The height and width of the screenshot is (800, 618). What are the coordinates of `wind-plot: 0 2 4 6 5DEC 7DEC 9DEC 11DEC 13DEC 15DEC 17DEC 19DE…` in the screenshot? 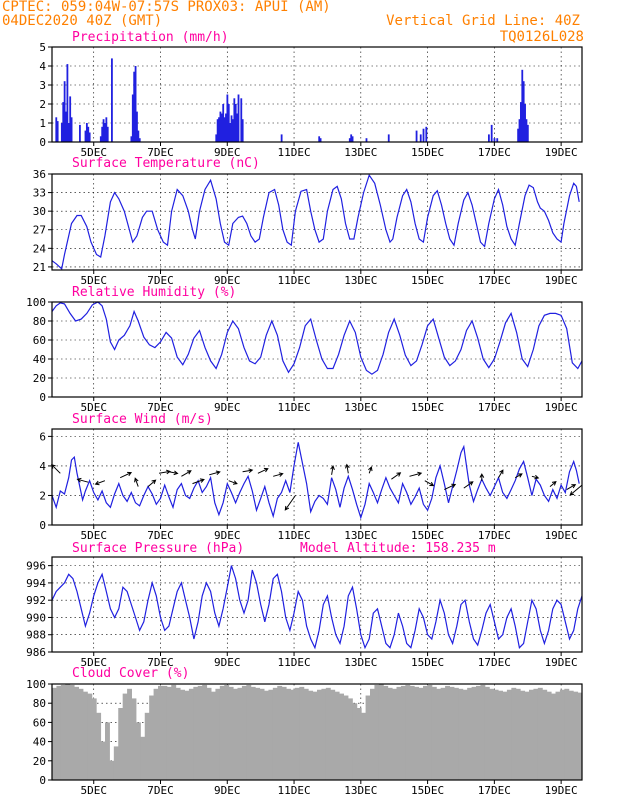 It's located at (311, 485).